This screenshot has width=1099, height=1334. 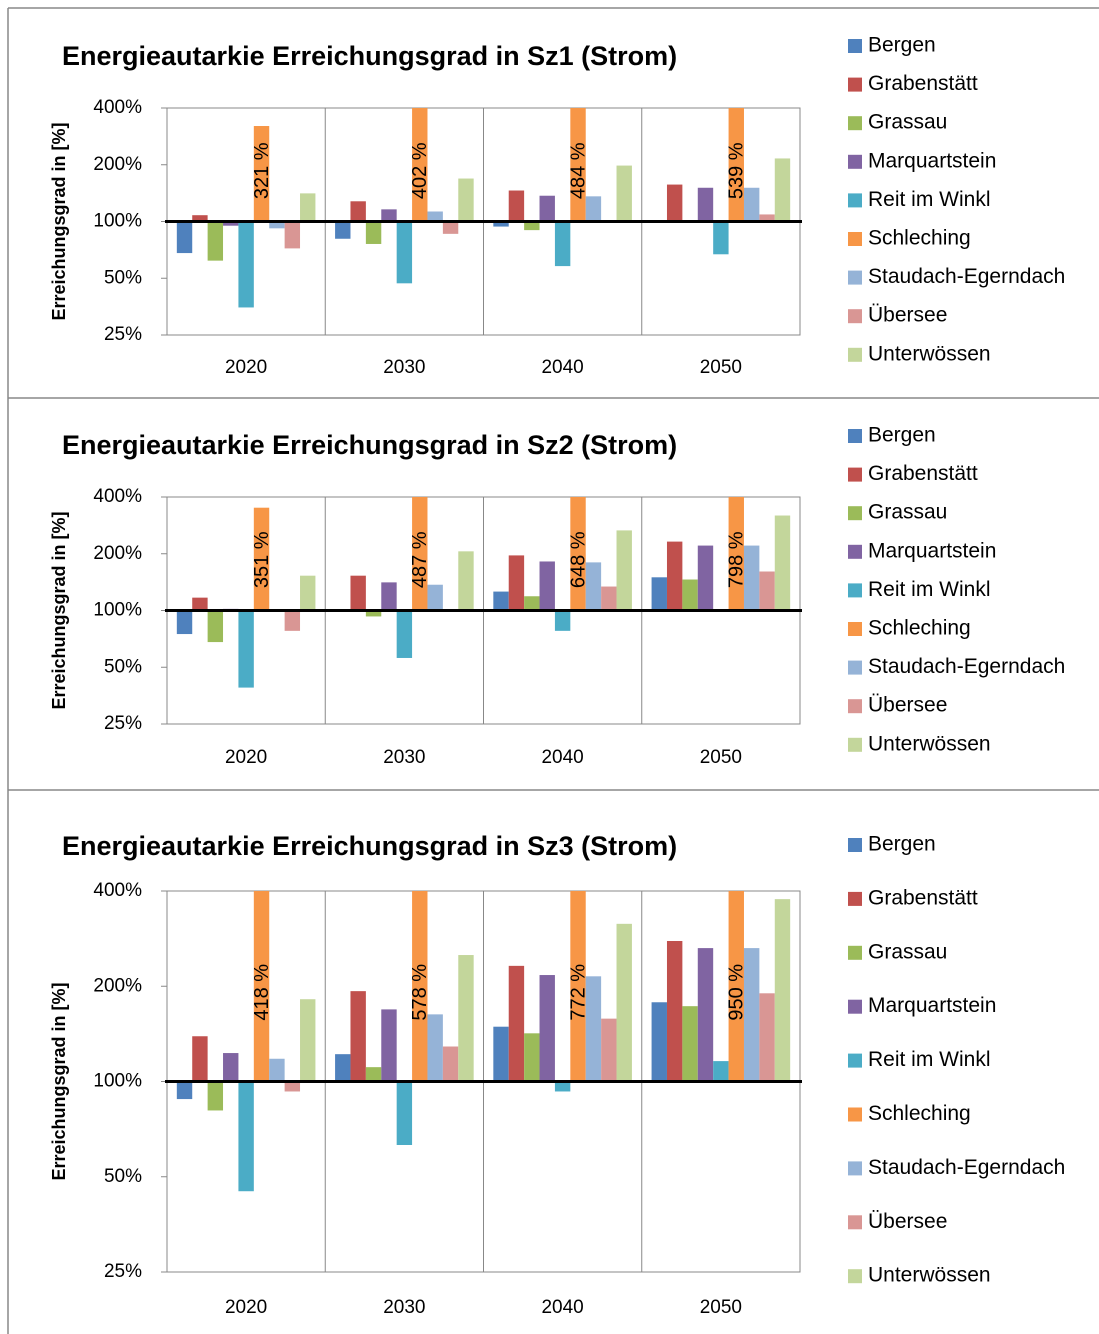 I want to click on x-tick-label: 2040, so click(x=562, y=1307).